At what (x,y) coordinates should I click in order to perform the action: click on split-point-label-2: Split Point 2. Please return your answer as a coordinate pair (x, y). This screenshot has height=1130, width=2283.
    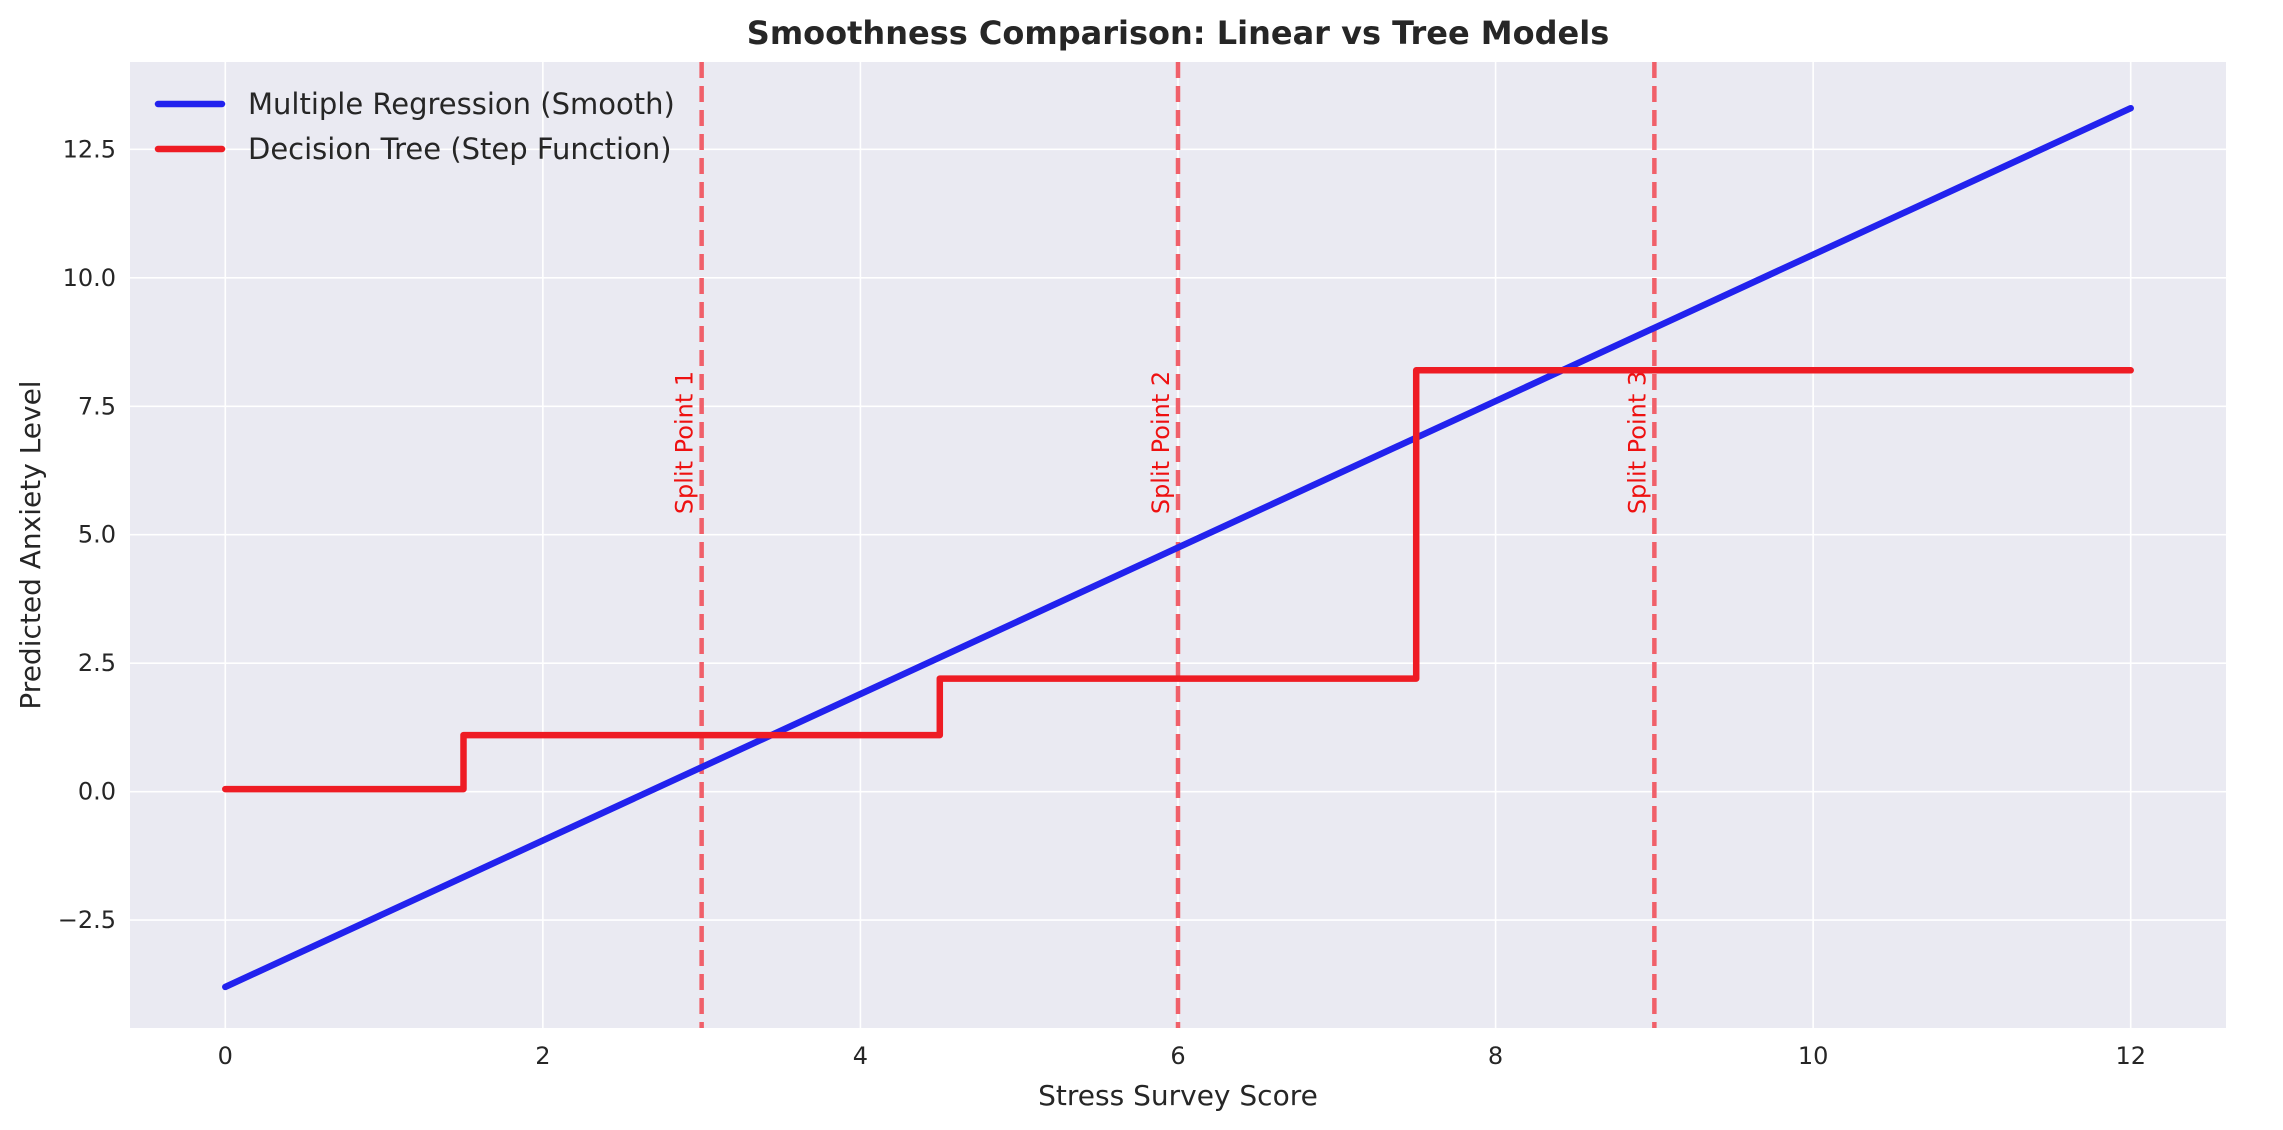
    Looking at the image, I should click on (1161, 442).